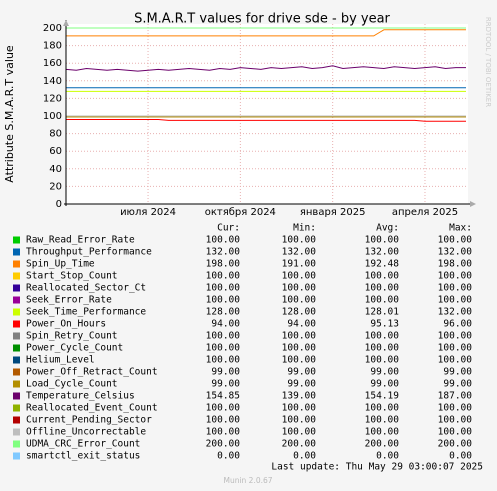  Describe the element at coordinates (80, 240) in the screenshot. I see `legend-label: Raw_Read_Error_Rate` at that location.